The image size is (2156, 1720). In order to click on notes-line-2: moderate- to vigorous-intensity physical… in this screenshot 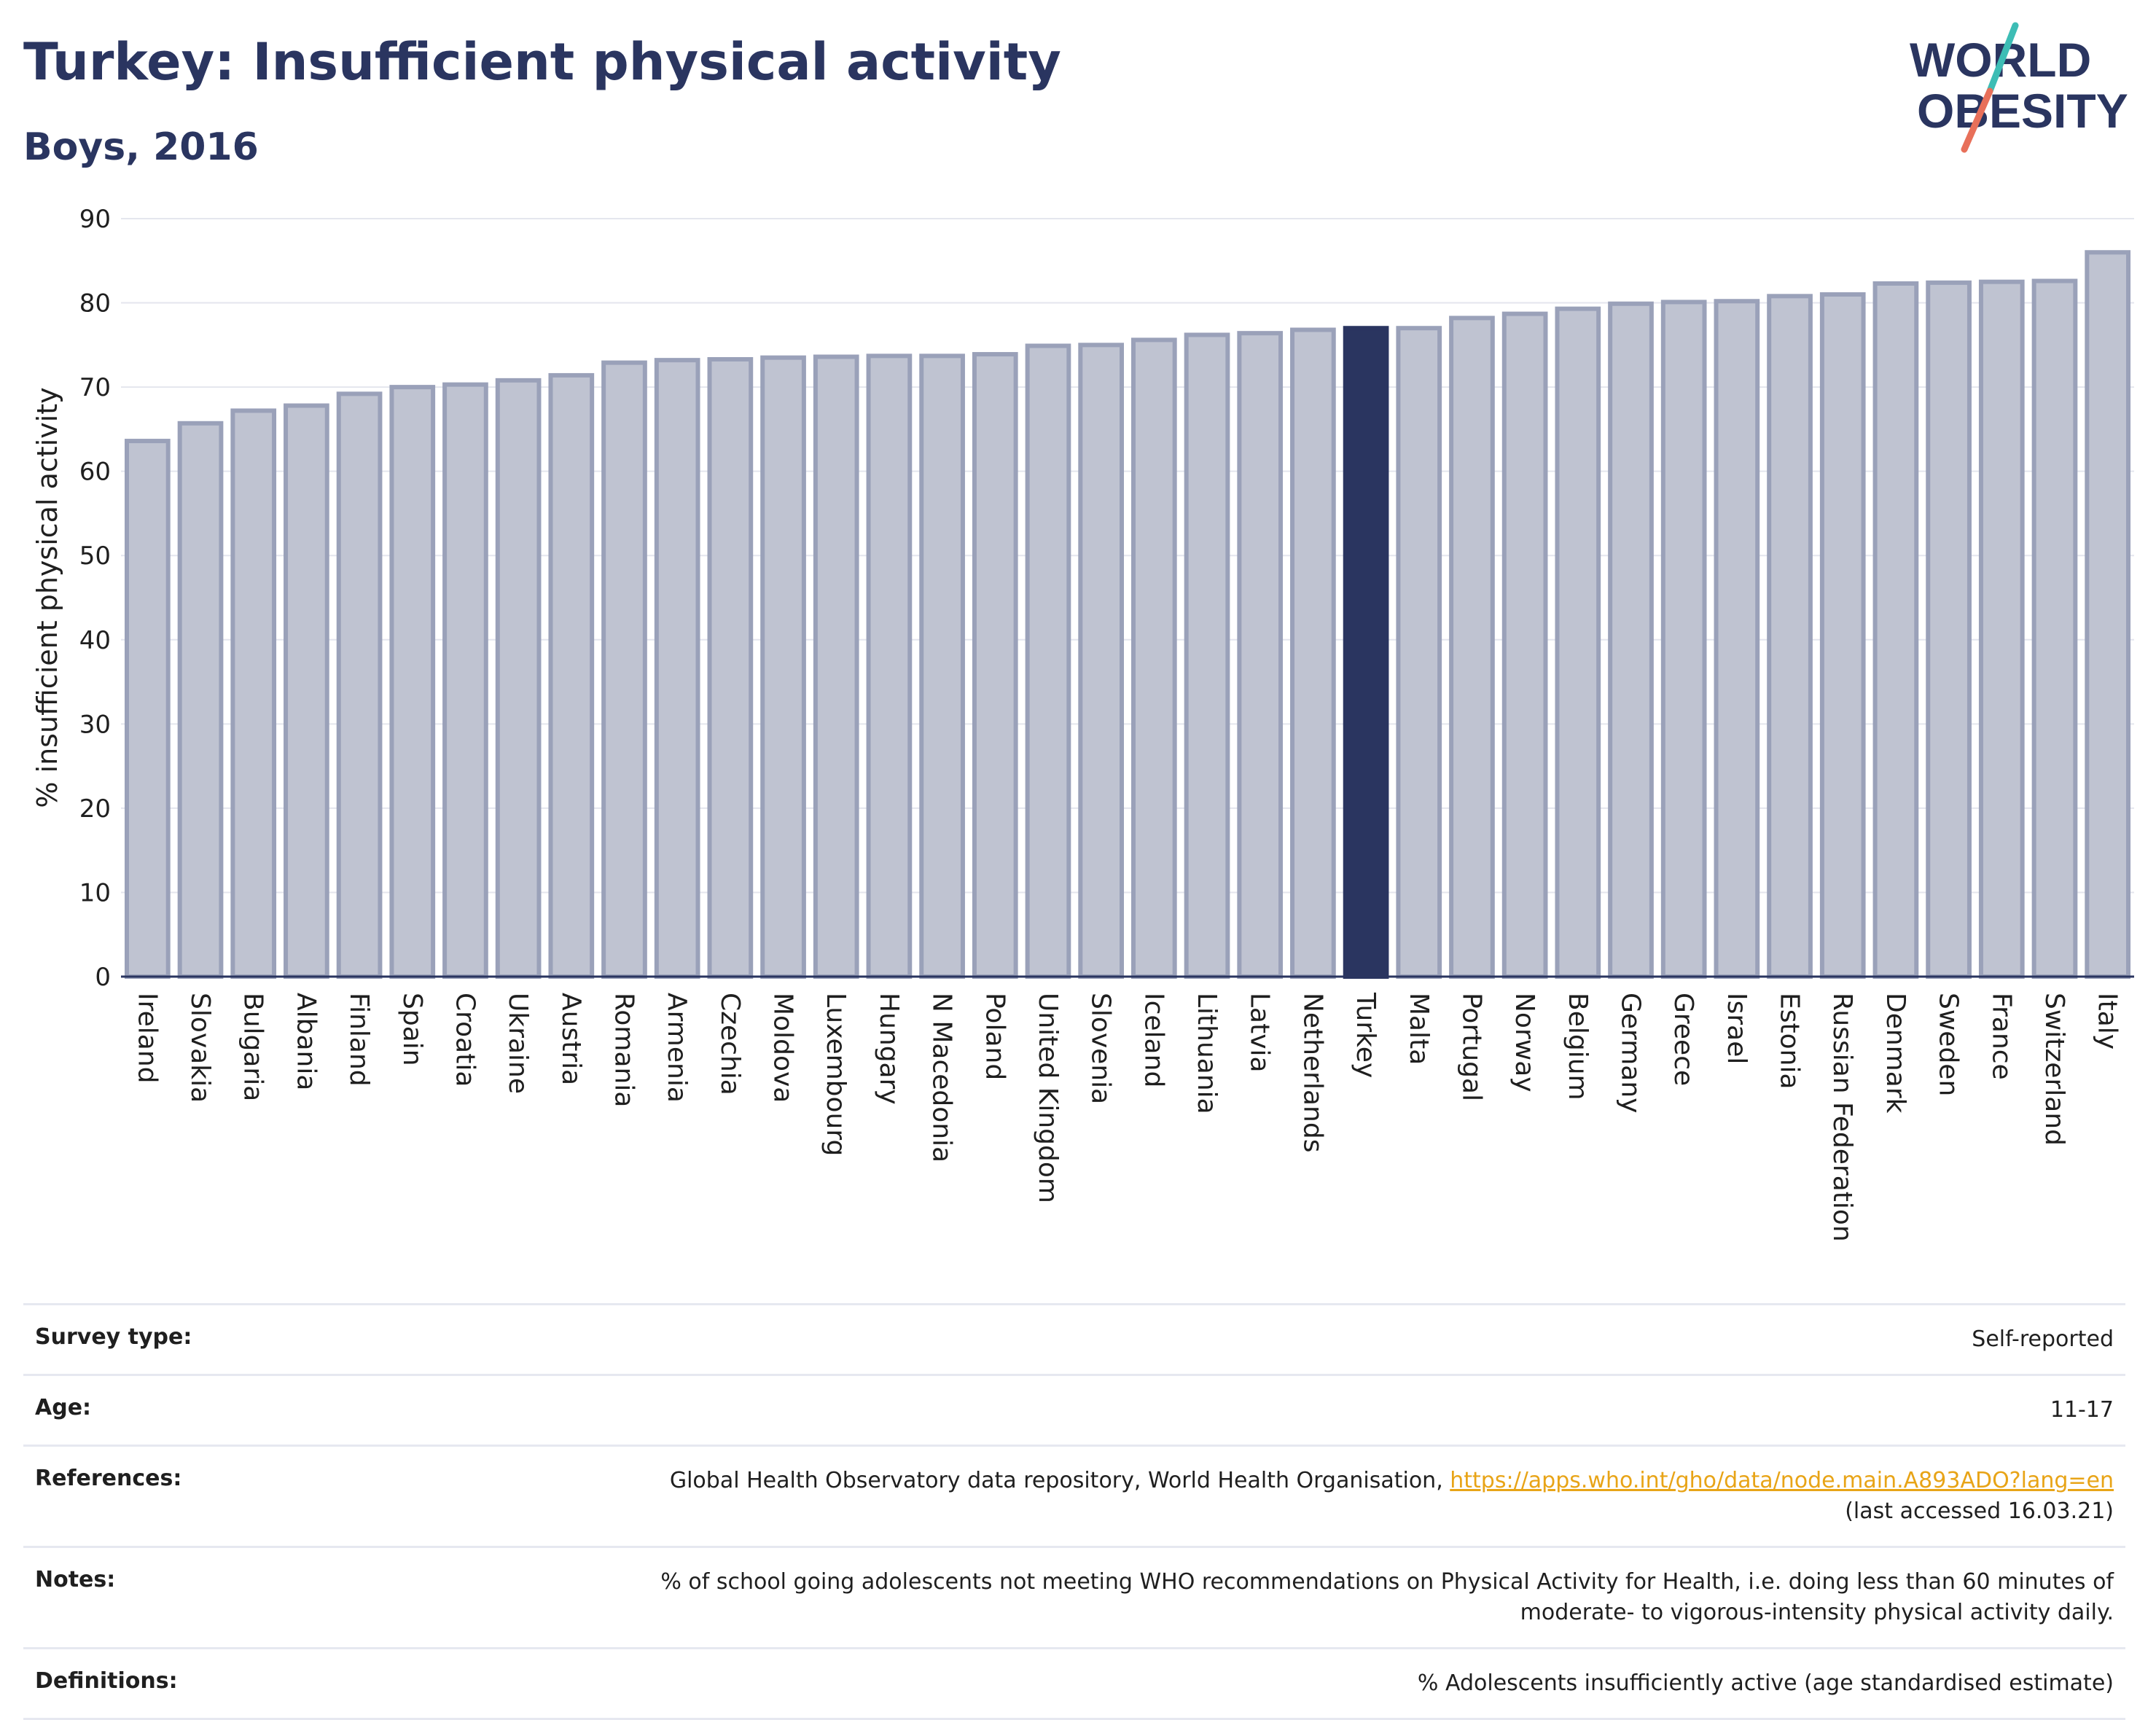, I will do `click(1817, 1612)`.